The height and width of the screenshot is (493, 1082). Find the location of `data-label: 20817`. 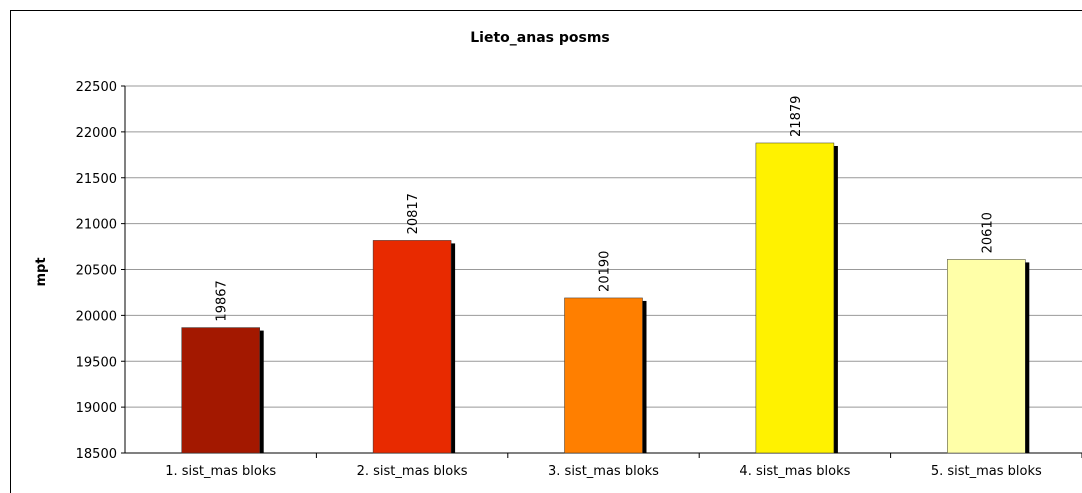

data-label: 20817 is located at coordinates (413, 213).